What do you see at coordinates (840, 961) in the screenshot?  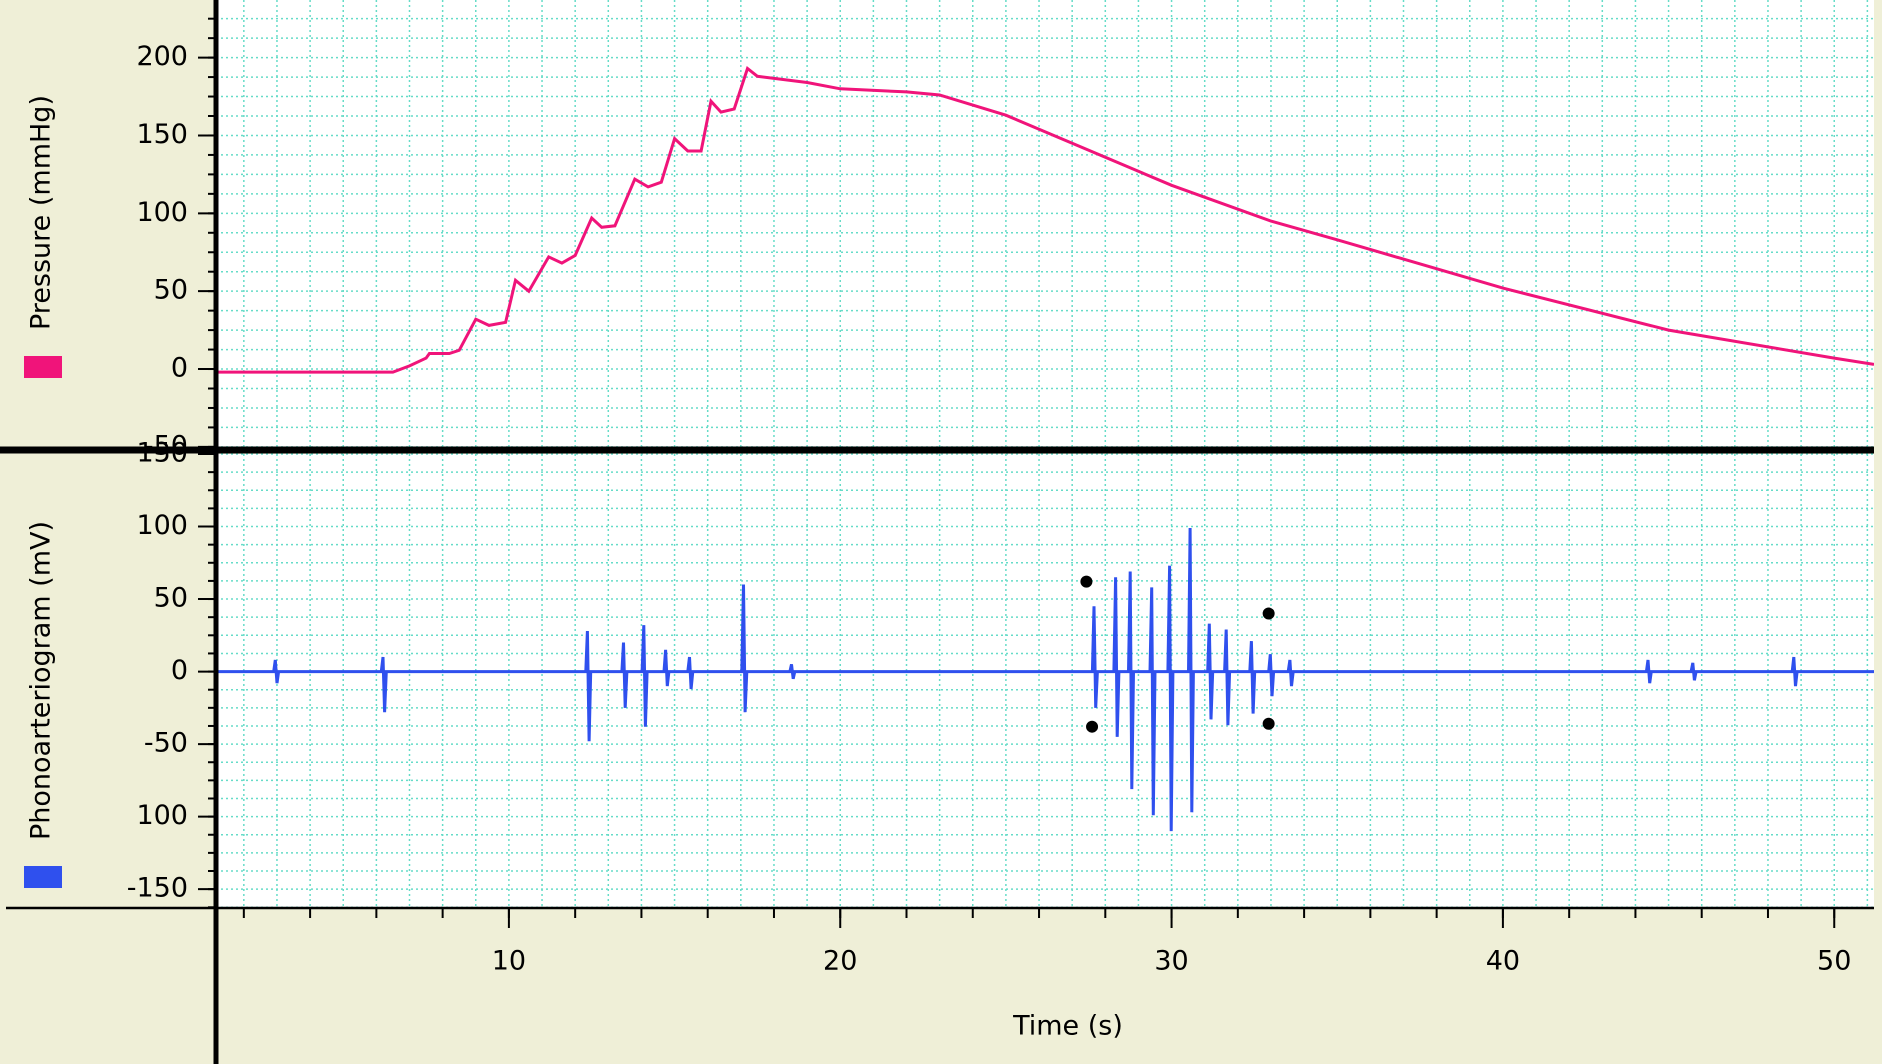 I see `x-tick-label: 20` at bounding box center [840, 961].